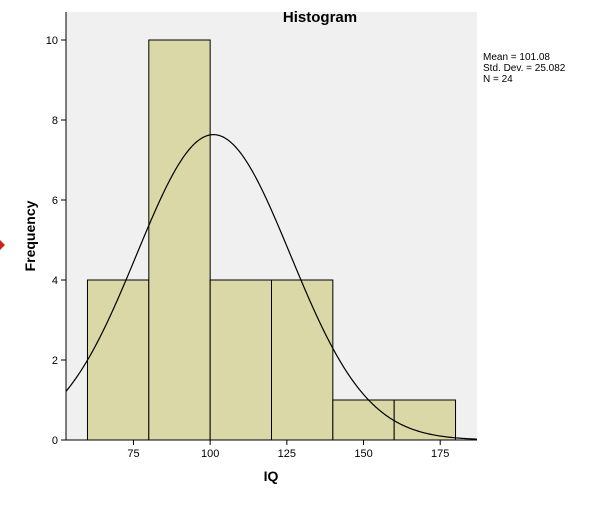  Describe the element at coordinates (320, 17) in the screenshot. I see `chart-title: Histogram` at that location.